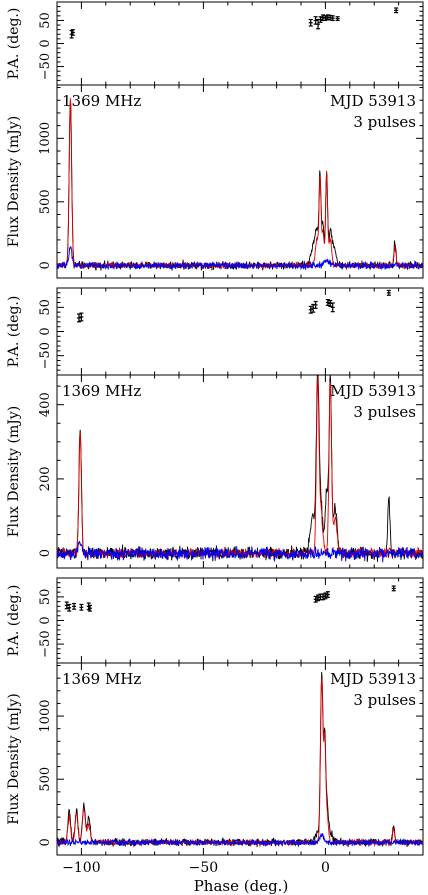 Image resolution: width=428 pixels, height=895 pixels. Describe the element at coordinates (204, 868) in the screenshot. I see `x-tick-label: −50` at that location.